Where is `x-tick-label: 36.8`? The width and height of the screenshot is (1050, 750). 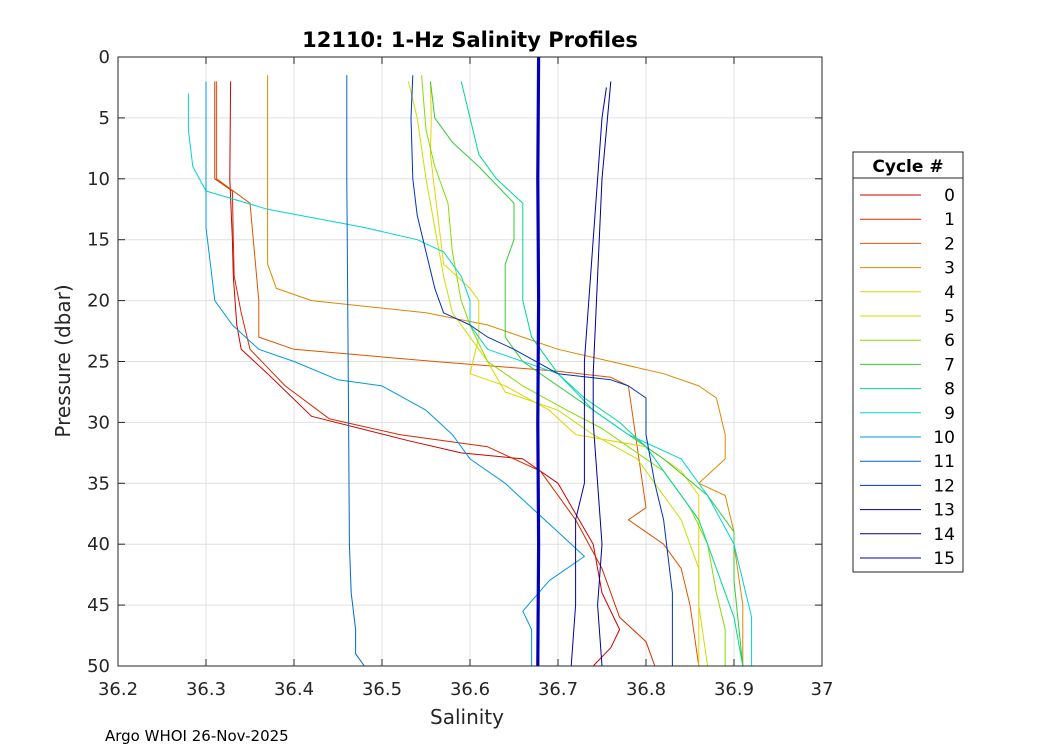
x-tick-label: 36.8 is located at coordinates (646, 689).